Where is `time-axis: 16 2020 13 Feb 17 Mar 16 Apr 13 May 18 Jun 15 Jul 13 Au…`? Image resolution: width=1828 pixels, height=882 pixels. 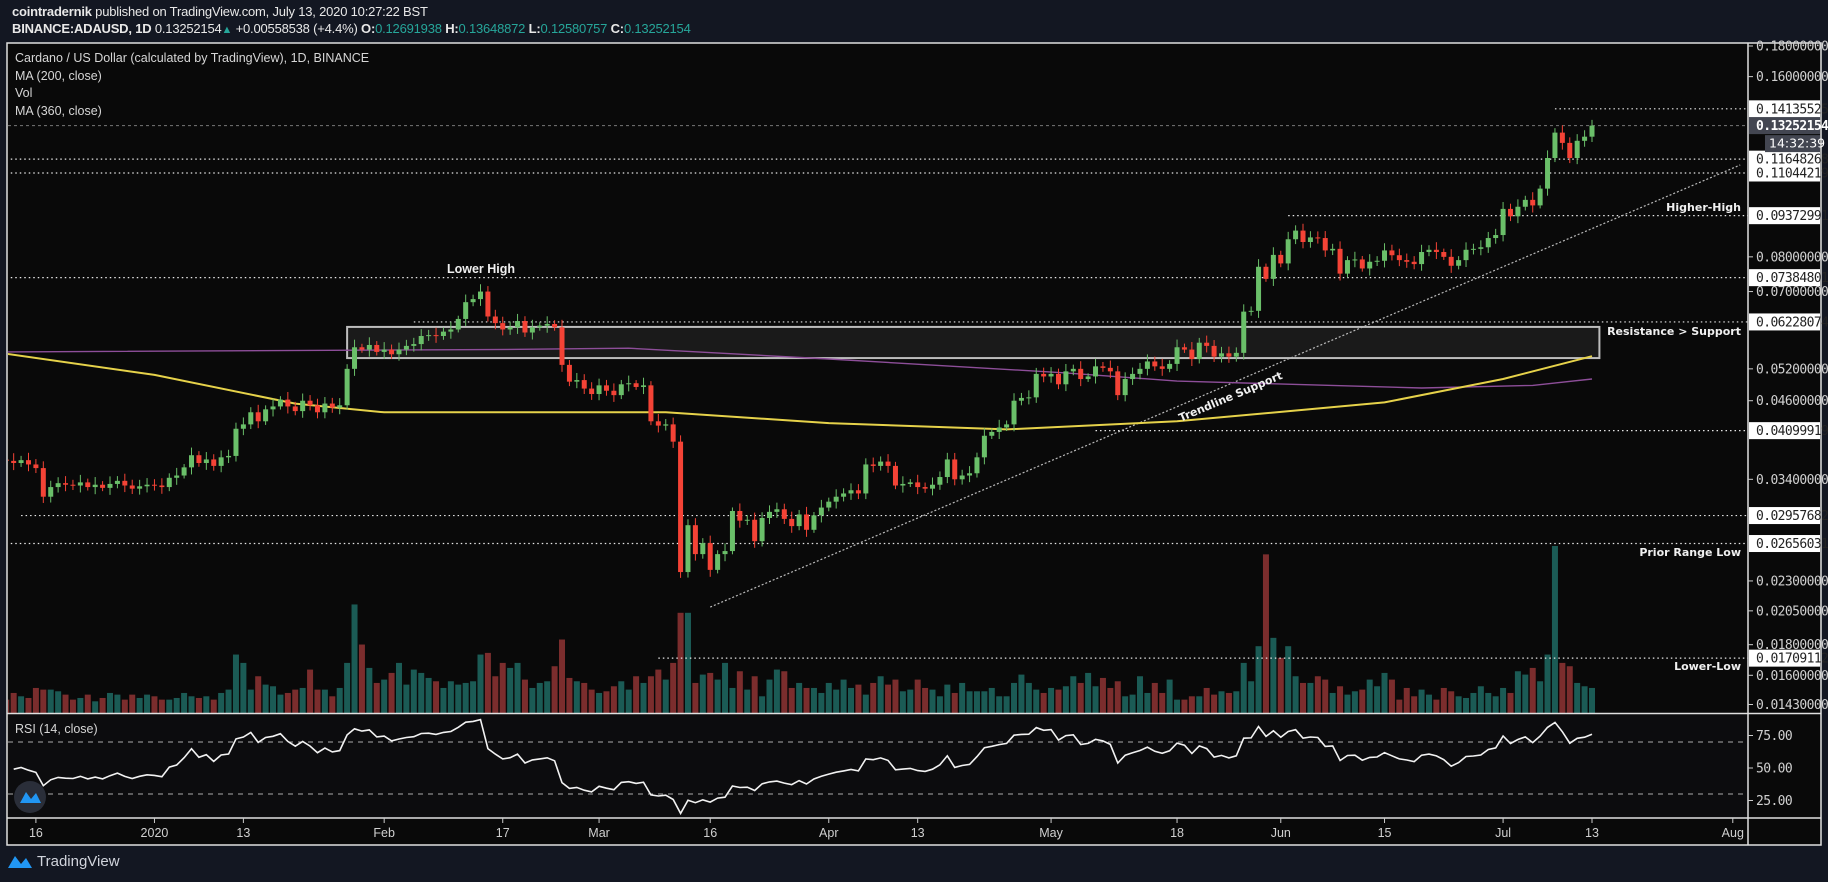 time-axis: 16 2020 13 Feb 17 Mar 16 Apr 13 May 18 Jun 15 Jul 13 Au… is located at coordinates (886, 829).